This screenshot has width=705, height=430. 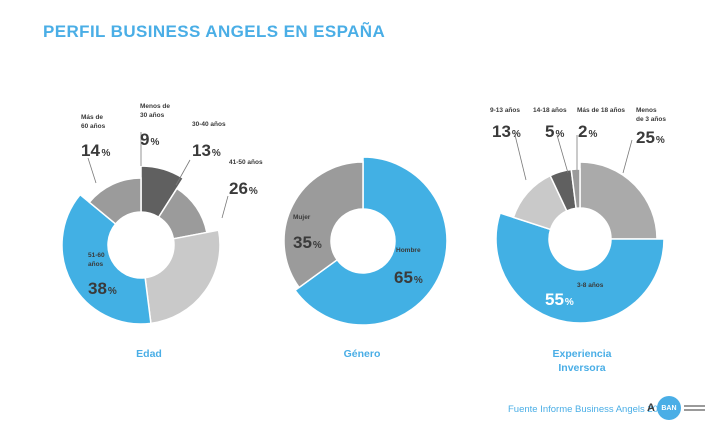 I want to click on slice-label-0-0: 30 años, so click(x=152, y=115).